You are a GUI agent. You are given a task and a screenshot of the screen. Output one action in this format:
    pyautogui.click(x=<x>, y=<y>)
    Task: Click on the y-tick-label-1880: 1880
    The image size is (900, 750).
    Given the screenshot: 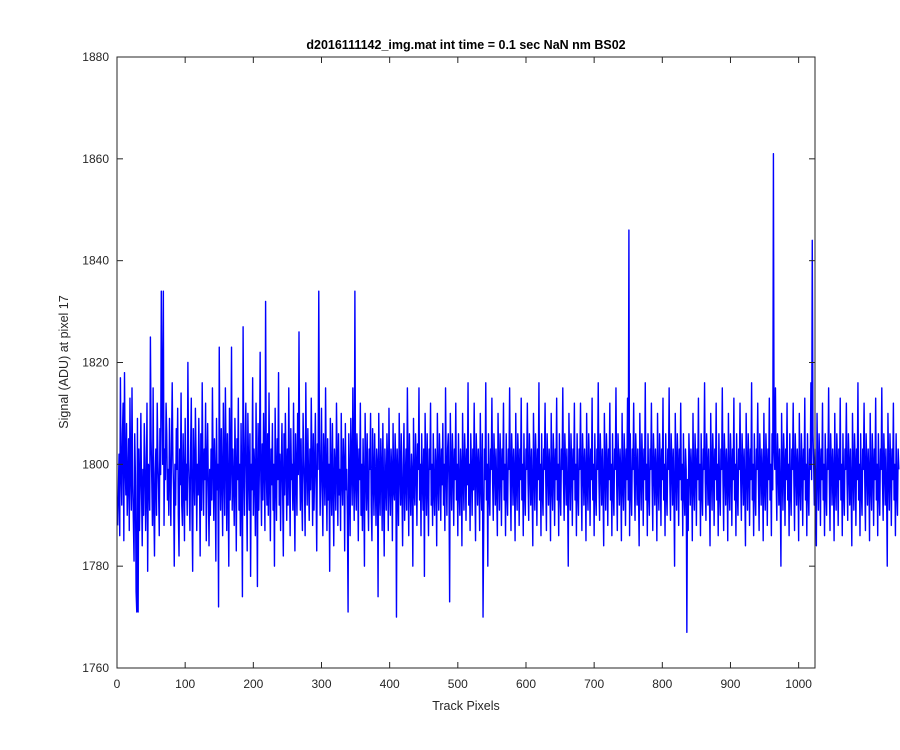 What is the action you would take?
    pyautogui.click(x=95, y=57)
    